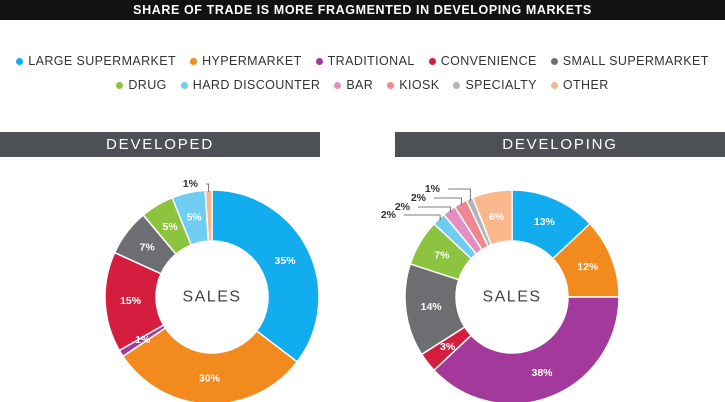  What do you see at coordinates (554, 61) in the screenshot?
I see `legend-swatch-small` at bounding box center [554, 61].